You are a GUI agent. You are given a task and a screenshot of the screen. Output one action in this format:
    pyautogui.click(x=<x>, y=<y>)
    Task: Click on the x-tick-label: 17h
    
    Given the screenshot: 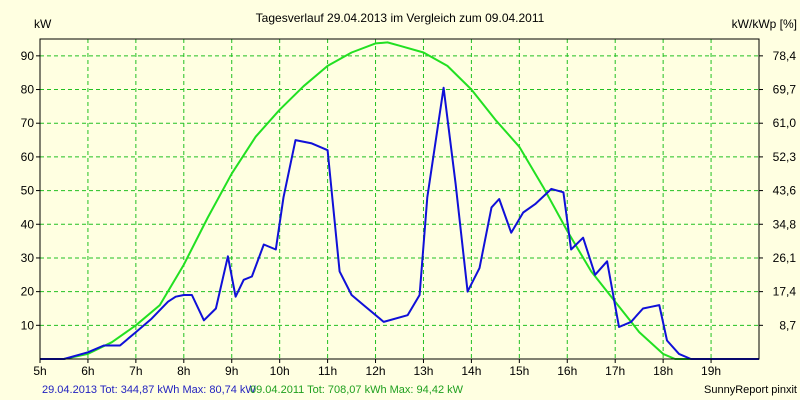 What is the action you would take?
    pyautogui.click(x=615, y=371)
    